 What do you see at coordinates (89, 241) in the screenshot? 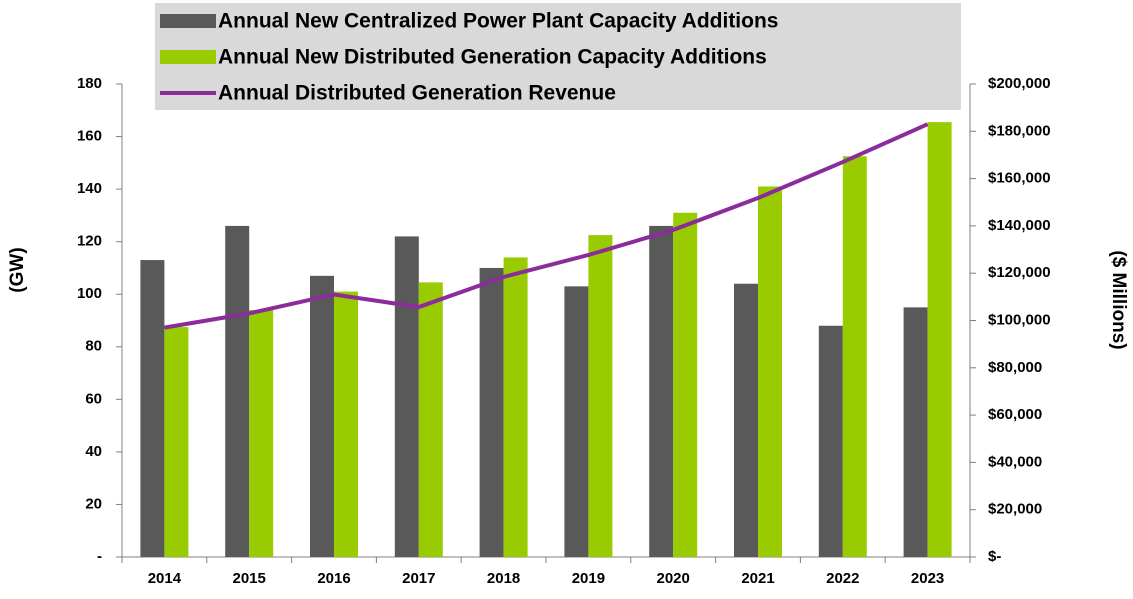
I see `y-tick-label: 120` at bounding box center [89, 241].